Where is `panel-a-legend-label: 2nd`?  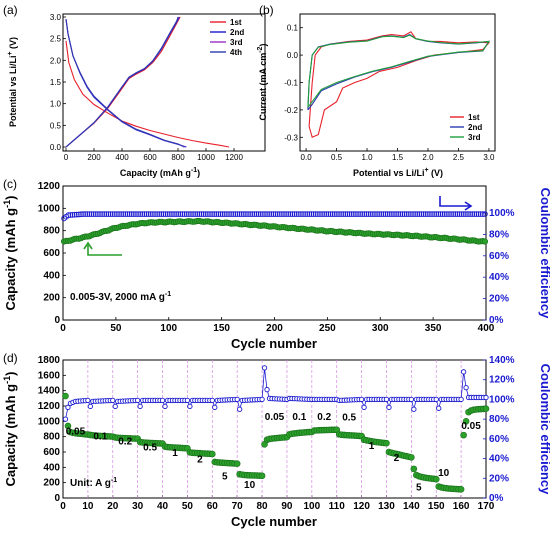
panel-a-legend-label: 2nd is located at coordinates (237, 32).